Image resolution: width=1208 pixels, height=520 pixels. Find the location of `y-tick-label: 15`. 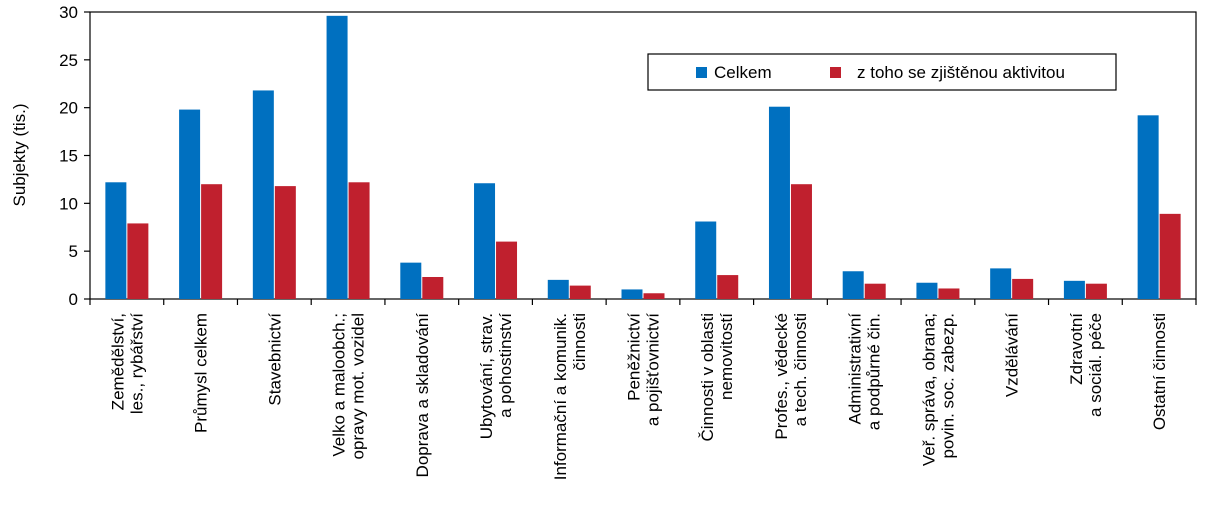

y-tick-label: 15 is located at coordinates (68, 156).